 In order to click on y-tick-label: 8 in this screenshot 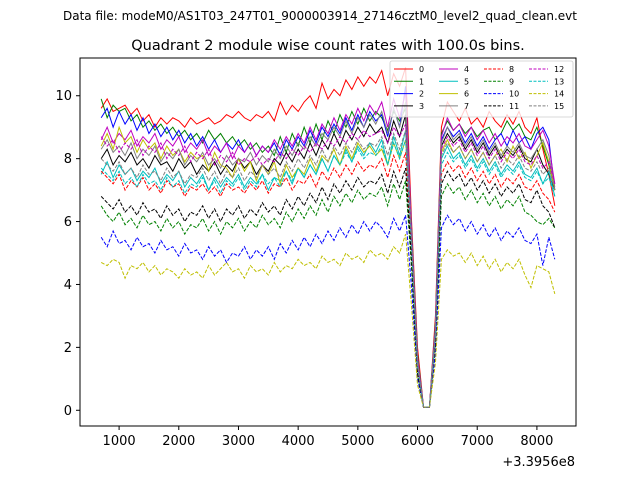, I will do `click(68, 159)`.